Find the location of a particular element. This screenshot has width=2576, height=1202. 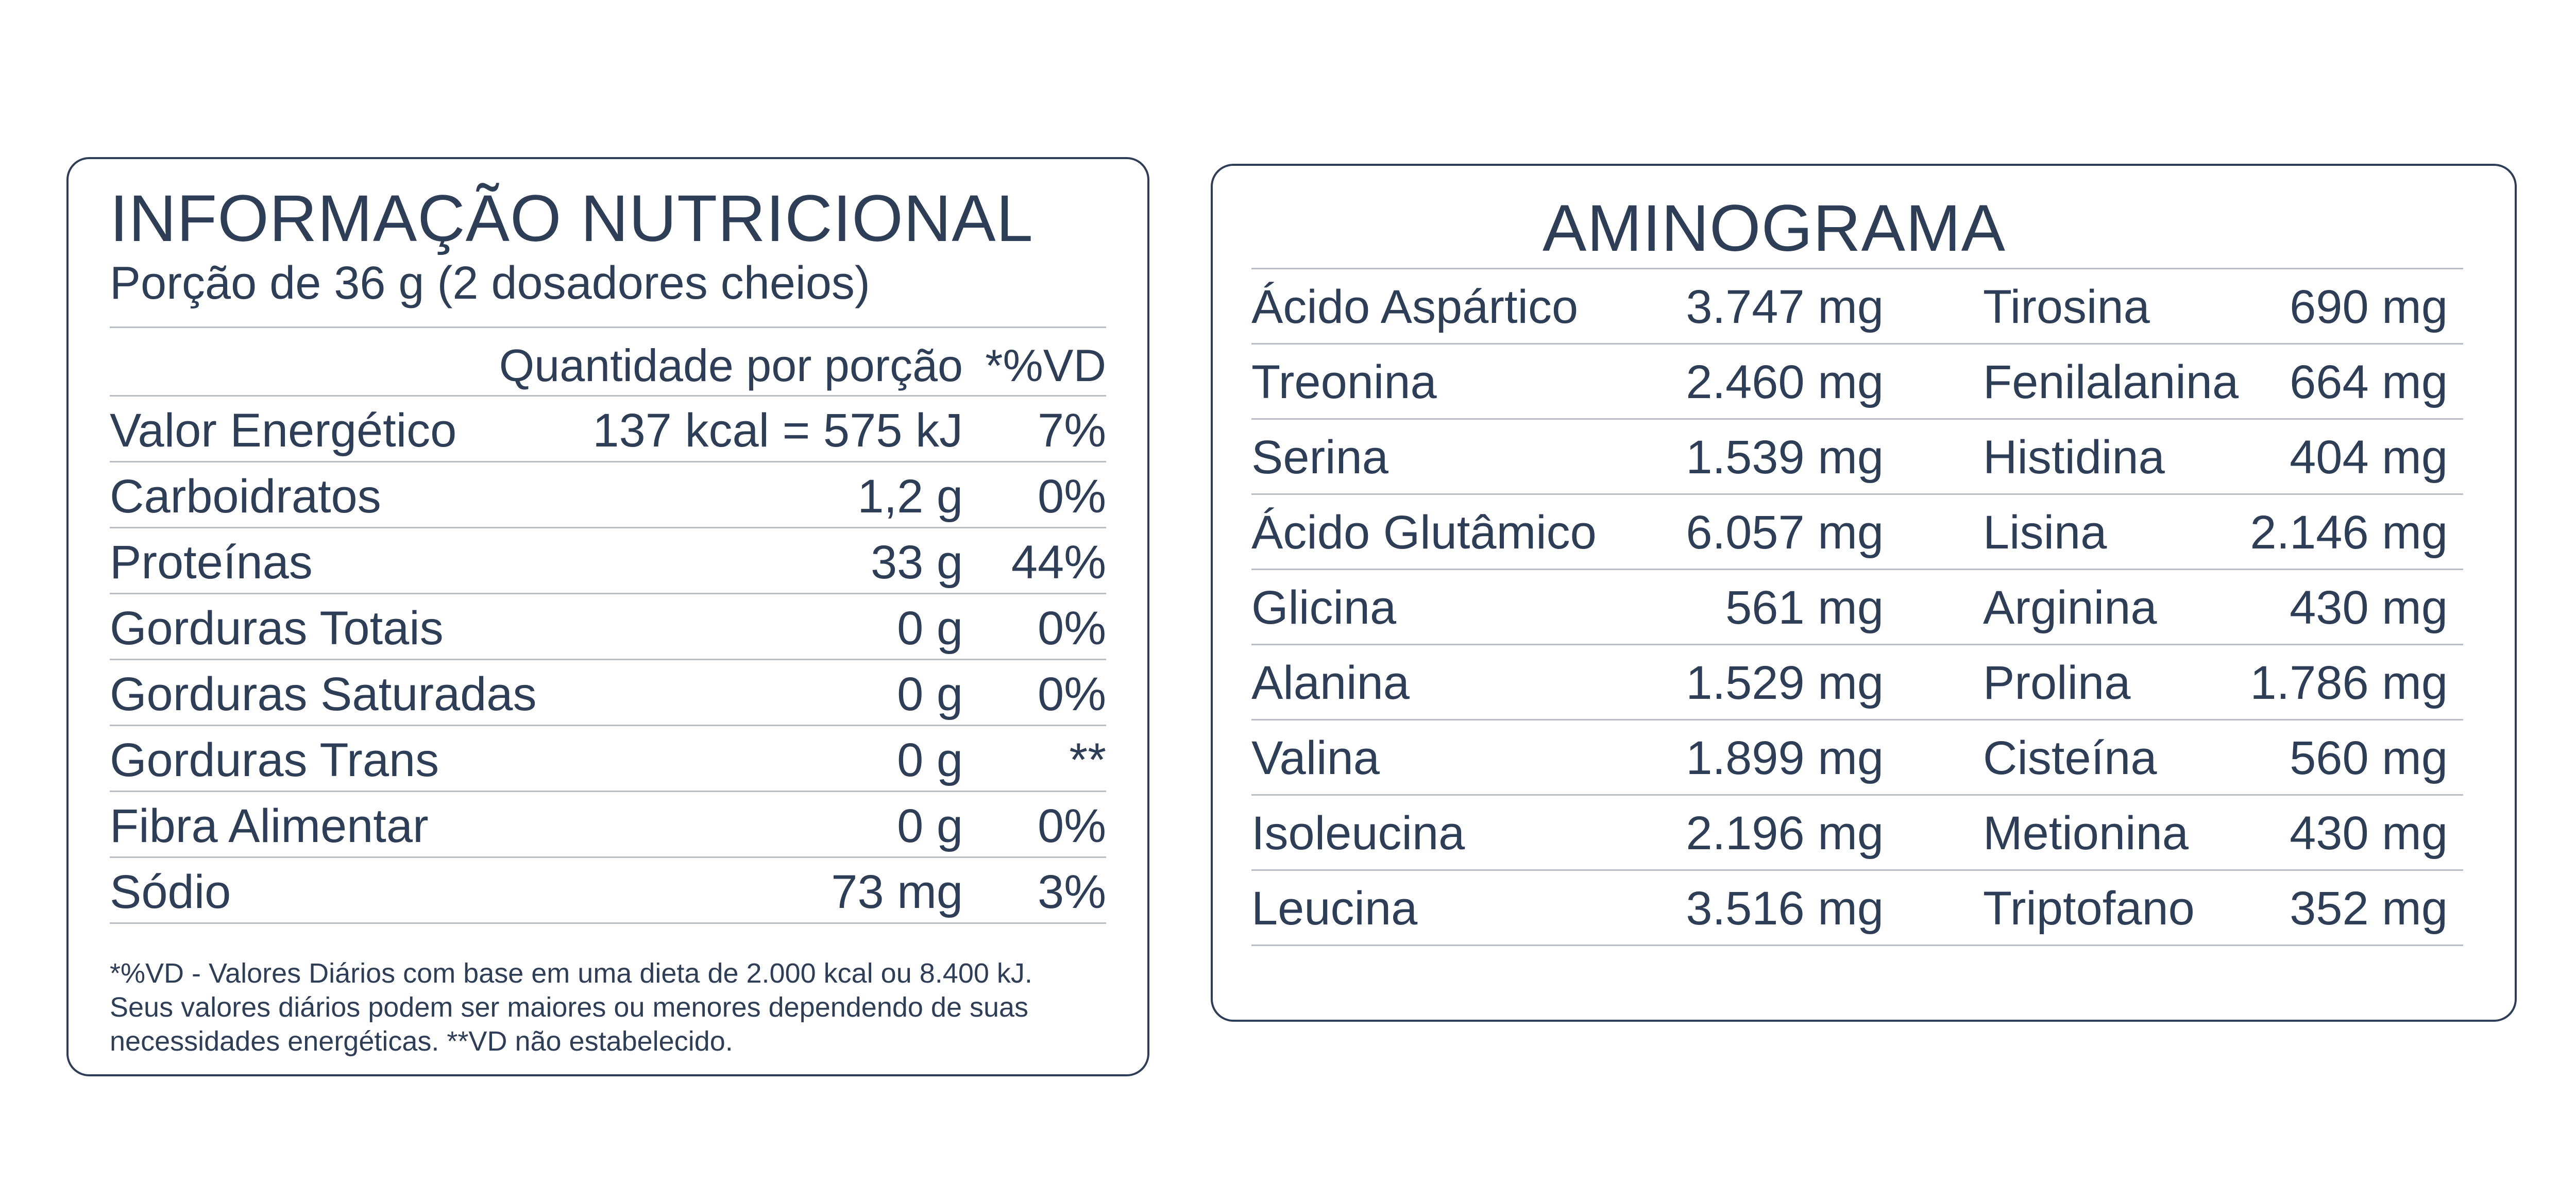

amino-acid-value: 2.196 mg is located at coordinates (1785, 833).